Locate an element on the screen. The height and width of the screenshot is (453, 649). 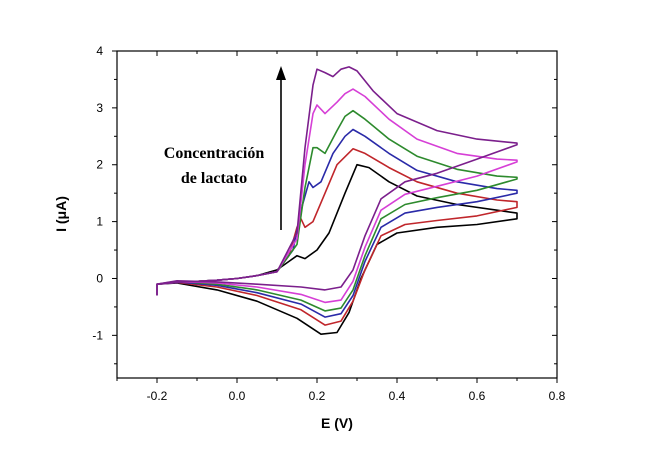
annotation-line-2: de lactato is located at coordinates (214, 178).